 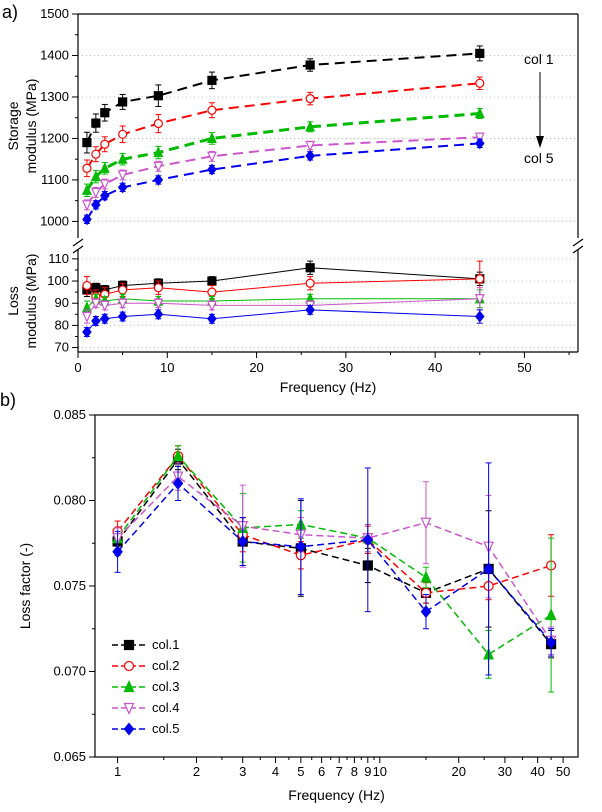 I want to click on svg-text: 100, so click(x=58, y=280).